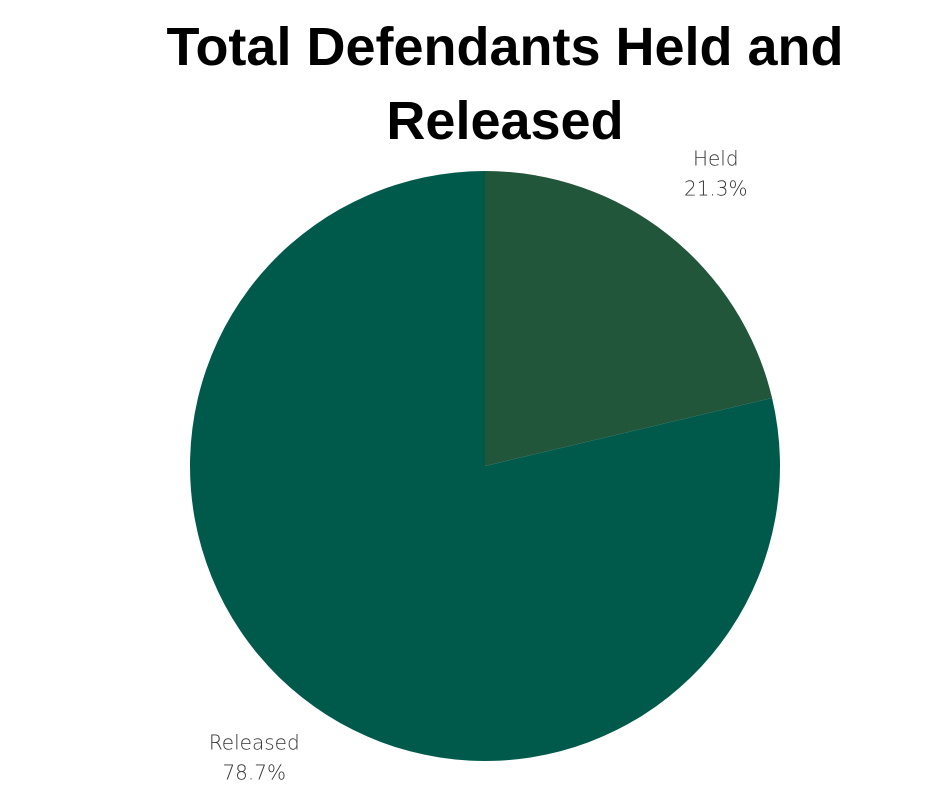 This screenshot has height=788, width=940. What do you see at coordinates (505, 84) in the screenshot?
I see `chart-title: Total Defendants Held and Released` at bounding box center [505, 84].